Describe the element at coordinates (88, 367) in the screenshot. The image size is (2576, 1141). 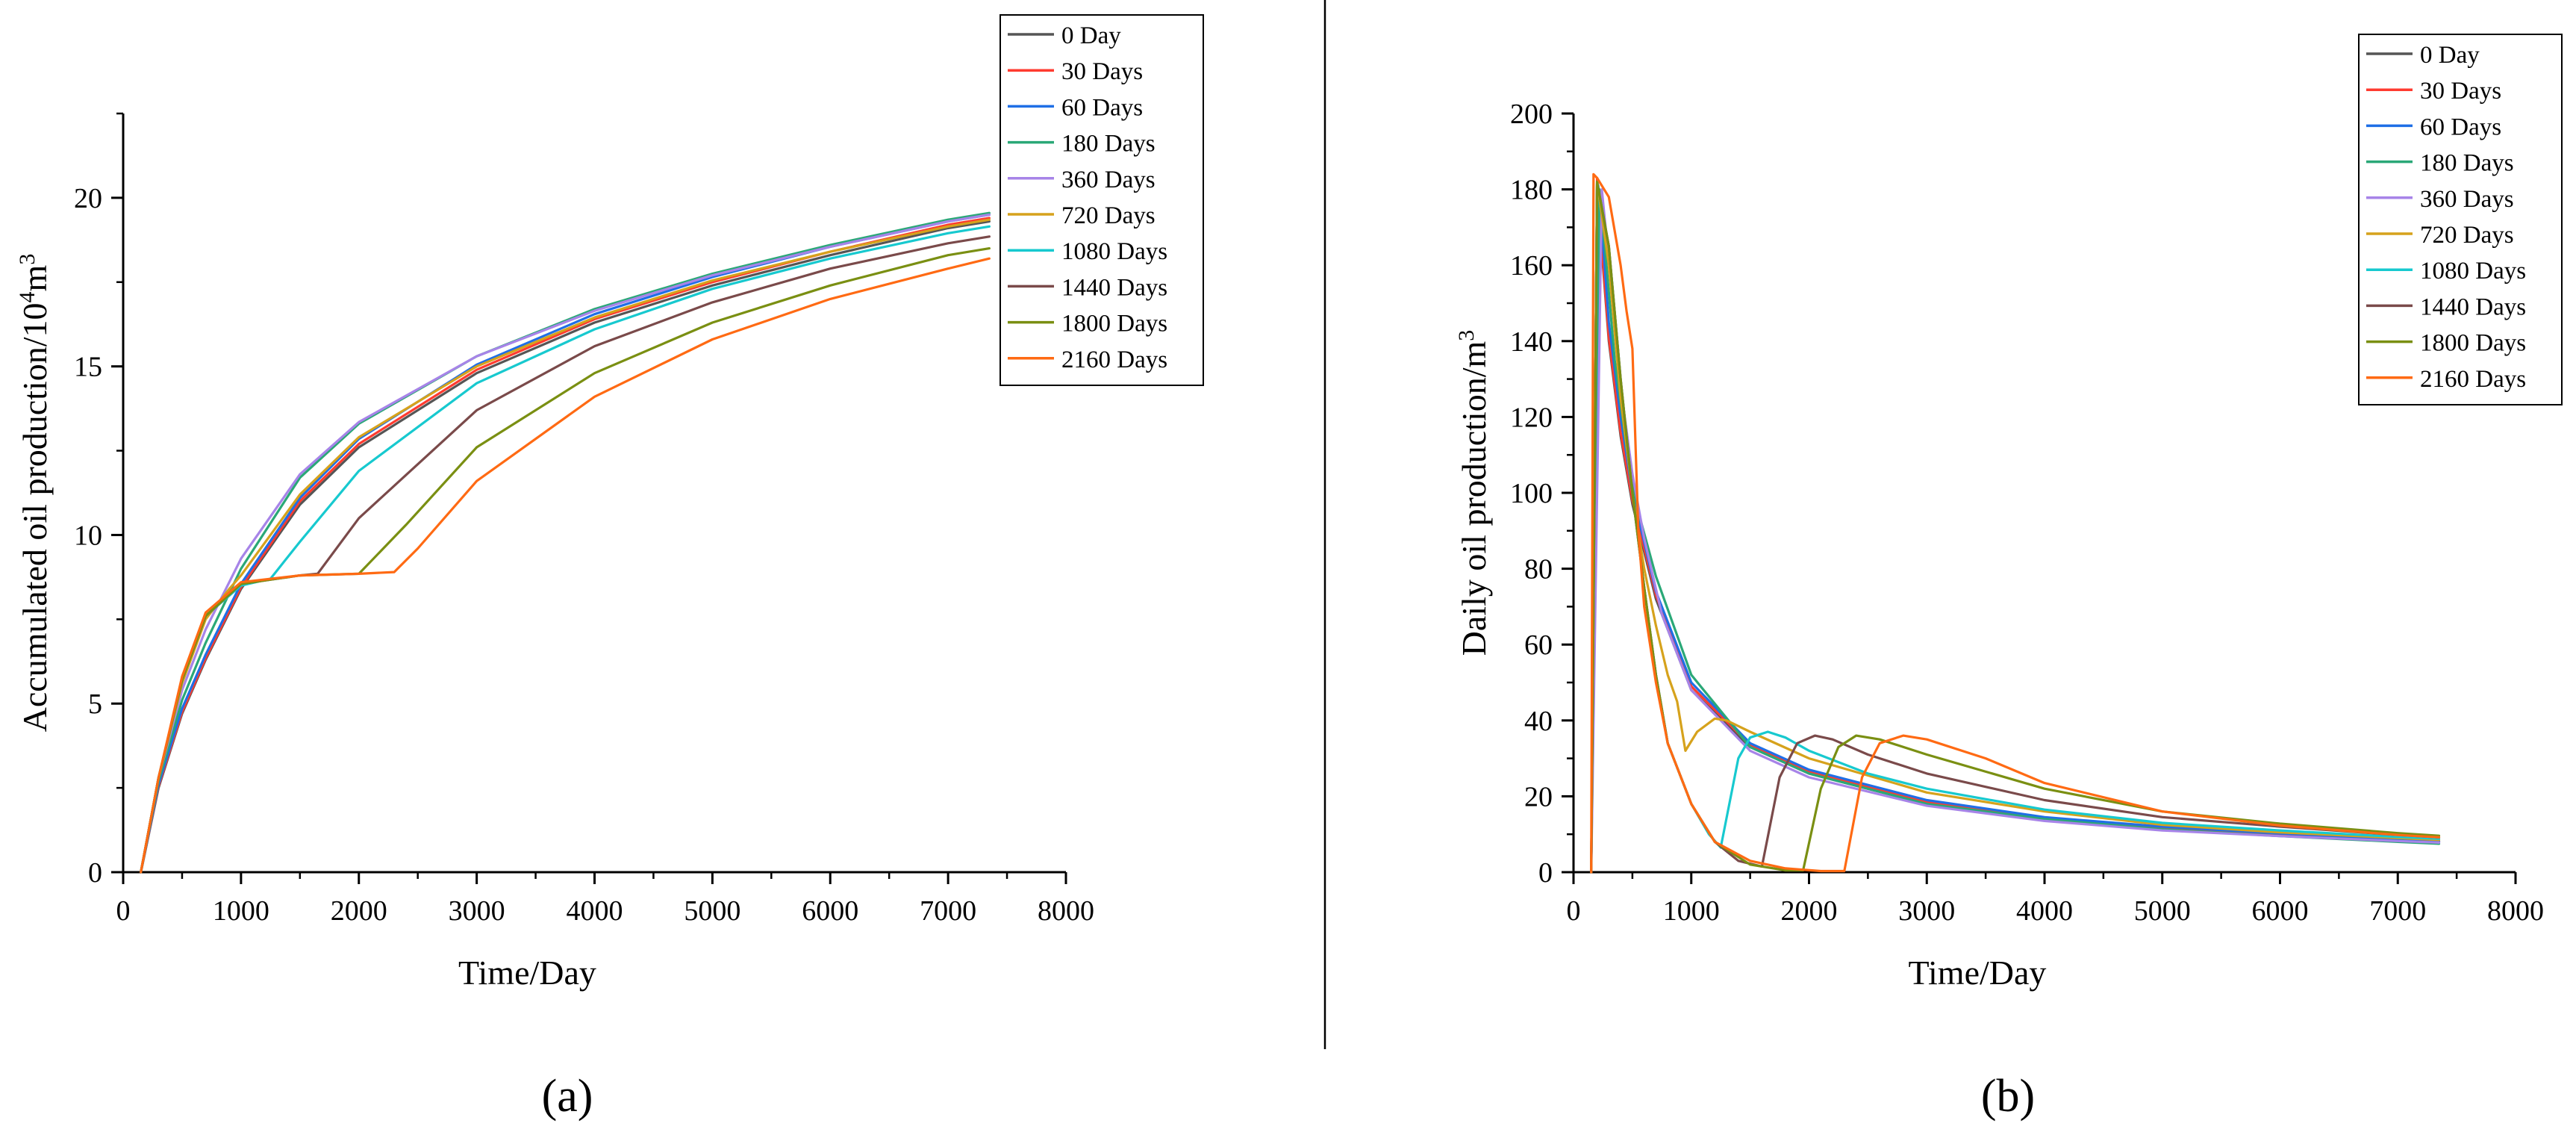
I see `y-tick-label: 15` at that location.